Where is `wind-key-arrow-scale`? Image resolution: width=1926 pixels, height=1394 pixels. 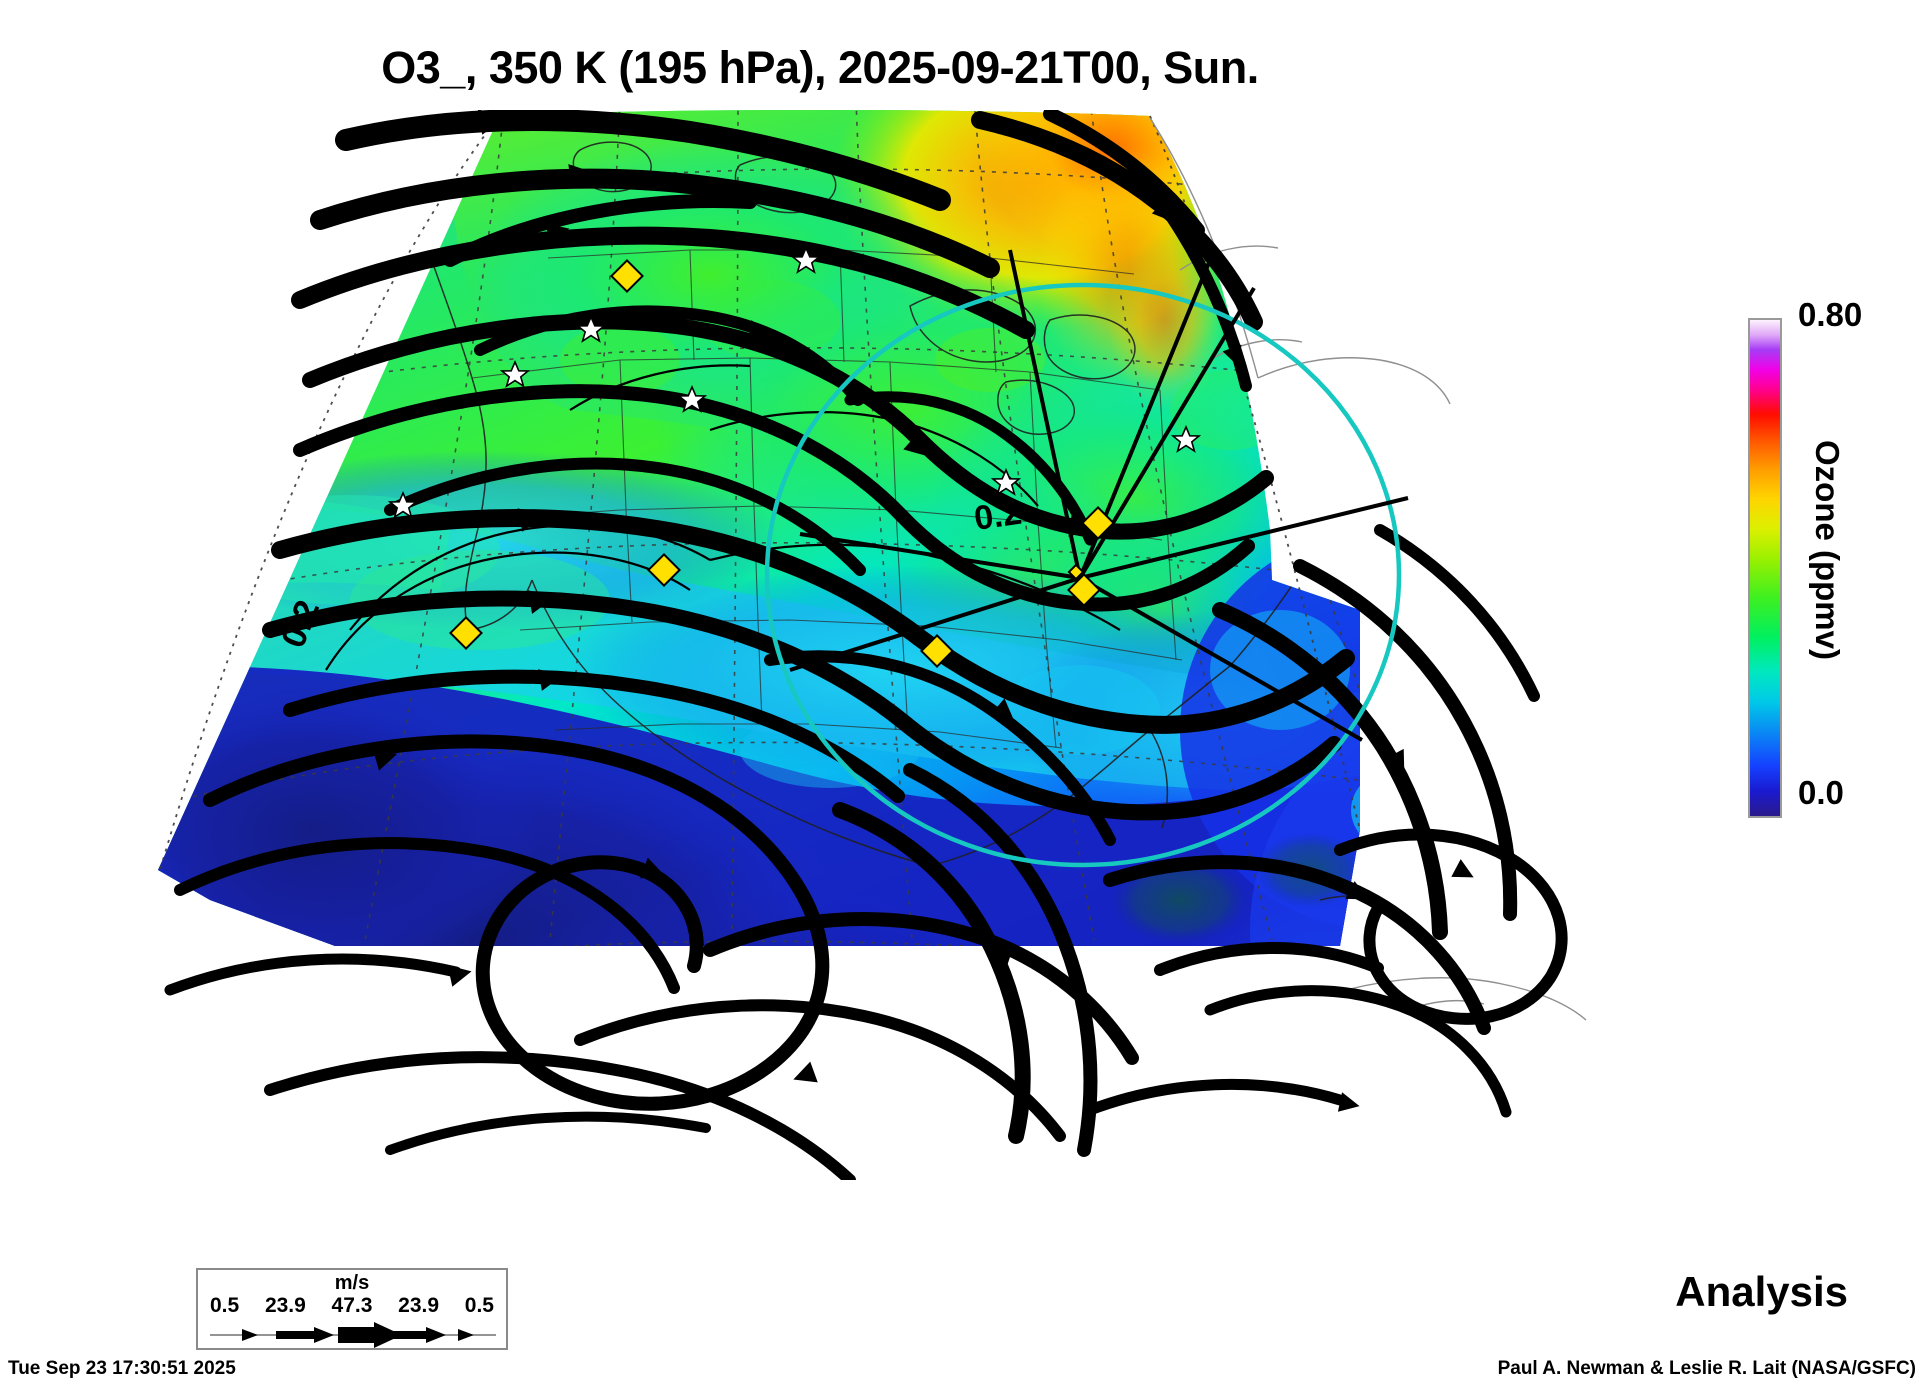 wind-key-arrow-scale is located at coordinates (353, 1335).